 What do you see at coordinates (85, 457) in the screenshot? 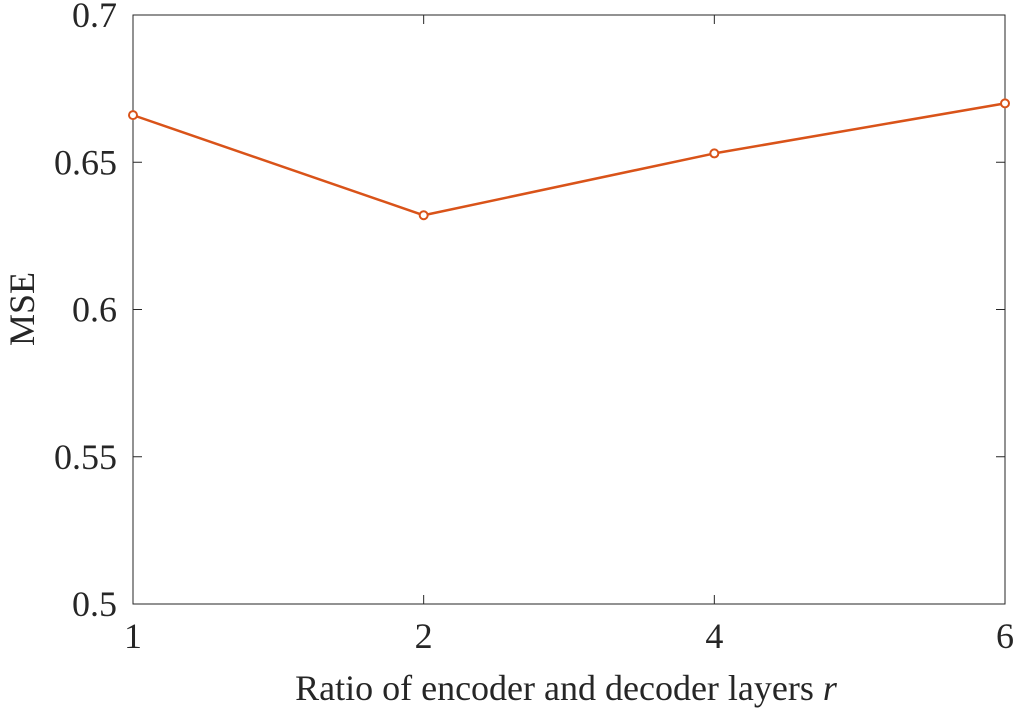
I see `y-tick-label: 0.55` at bounding box center [85, 457].